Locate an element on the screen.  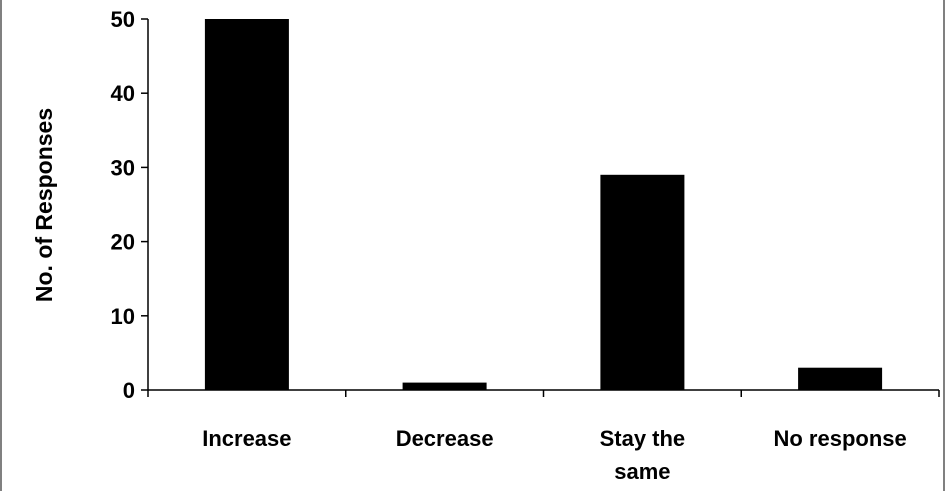
y-tick-label-0: 0 is located at coordinates (129, 390).